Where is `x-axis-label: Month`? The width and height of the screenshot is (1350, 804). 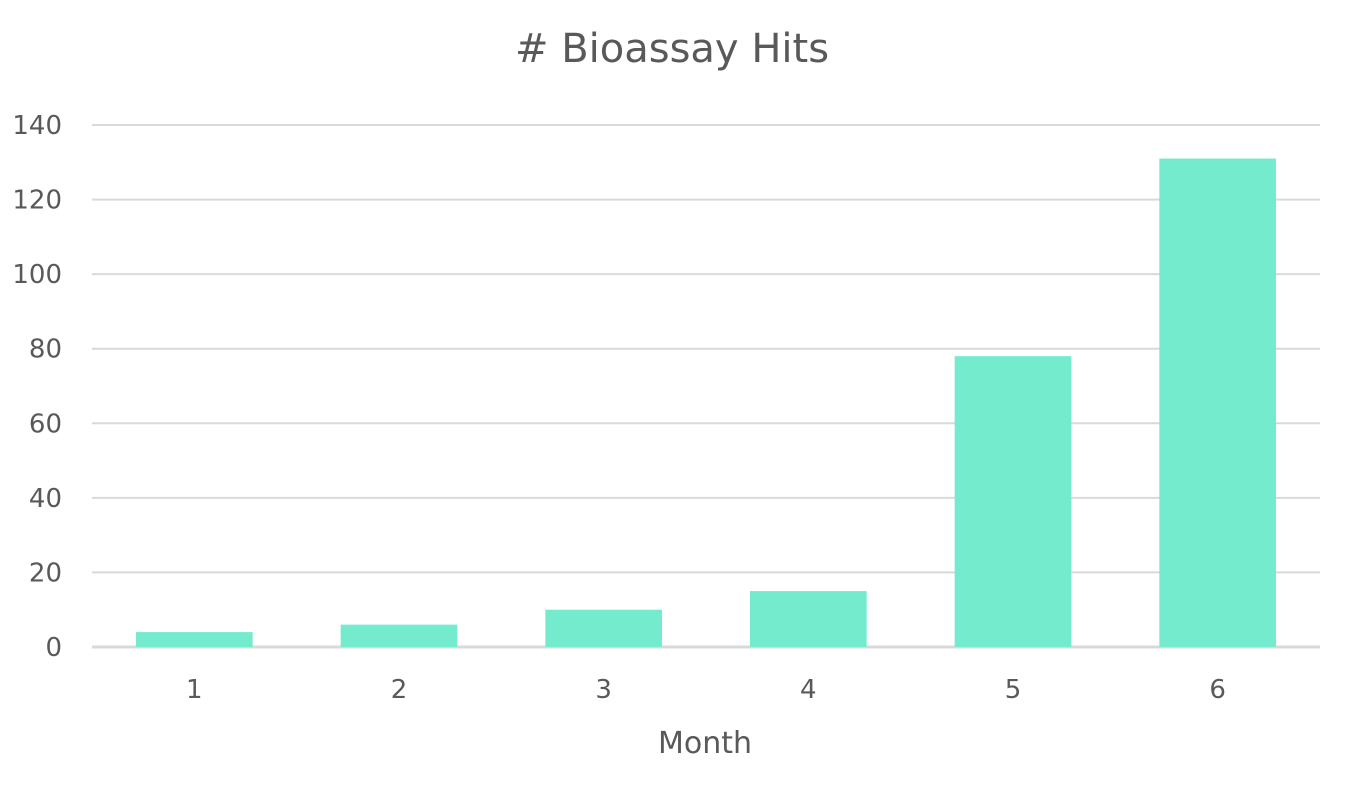
x-axis-label: Month is located at coordinates (705, 743).